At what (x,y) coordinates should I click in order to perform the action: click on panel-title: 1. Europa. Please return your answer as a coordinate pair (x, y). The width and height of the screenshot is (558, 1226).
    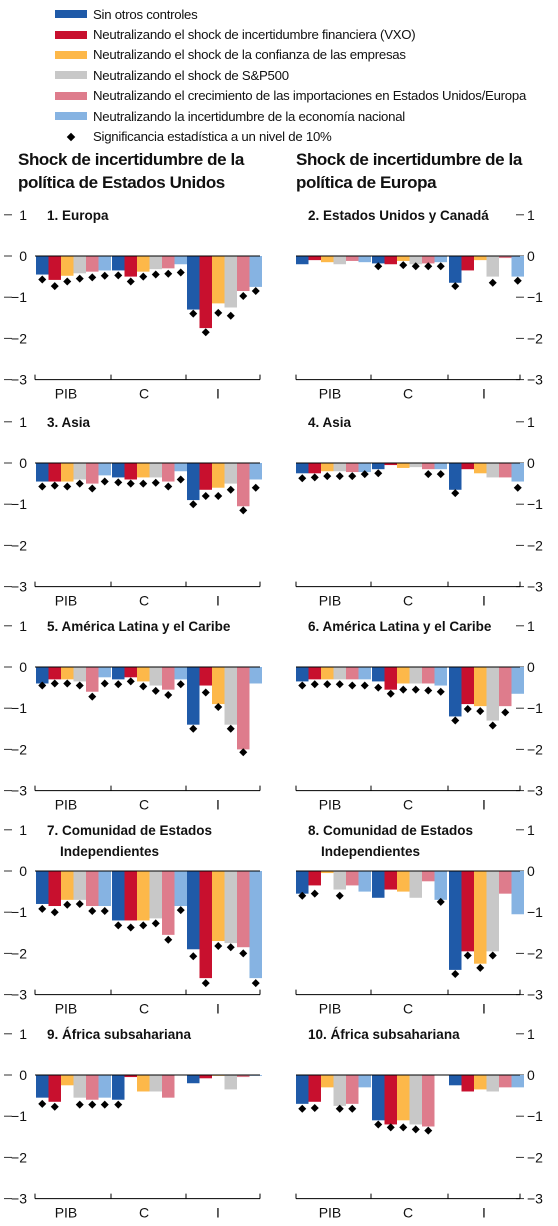
    Looking at the image, I should click on (78, 215).